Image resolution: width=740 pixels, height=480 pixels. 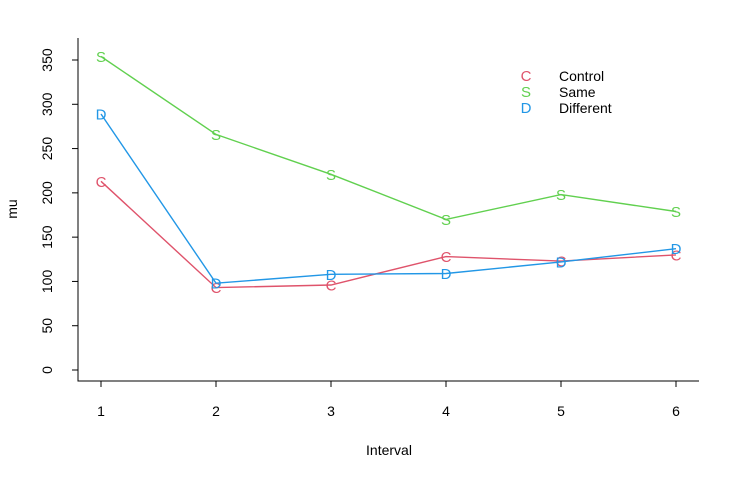 I want to click on legend-label: Control, so click(x=581, y=76).